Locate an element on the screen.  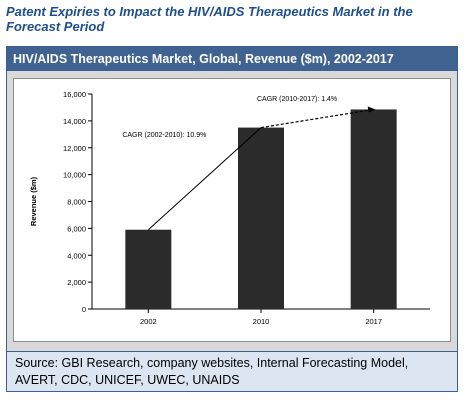
y-tick-label: 16,000 is located at coordinates (74, 94).